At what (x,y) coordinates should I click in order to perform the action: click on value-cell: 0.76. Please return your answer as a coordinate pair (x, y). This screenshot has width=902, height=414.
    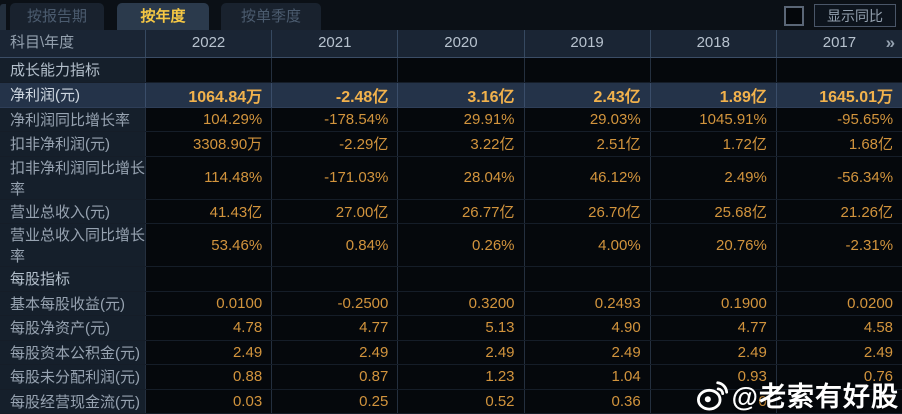
    Looking at the image, I should click on (838, 377).